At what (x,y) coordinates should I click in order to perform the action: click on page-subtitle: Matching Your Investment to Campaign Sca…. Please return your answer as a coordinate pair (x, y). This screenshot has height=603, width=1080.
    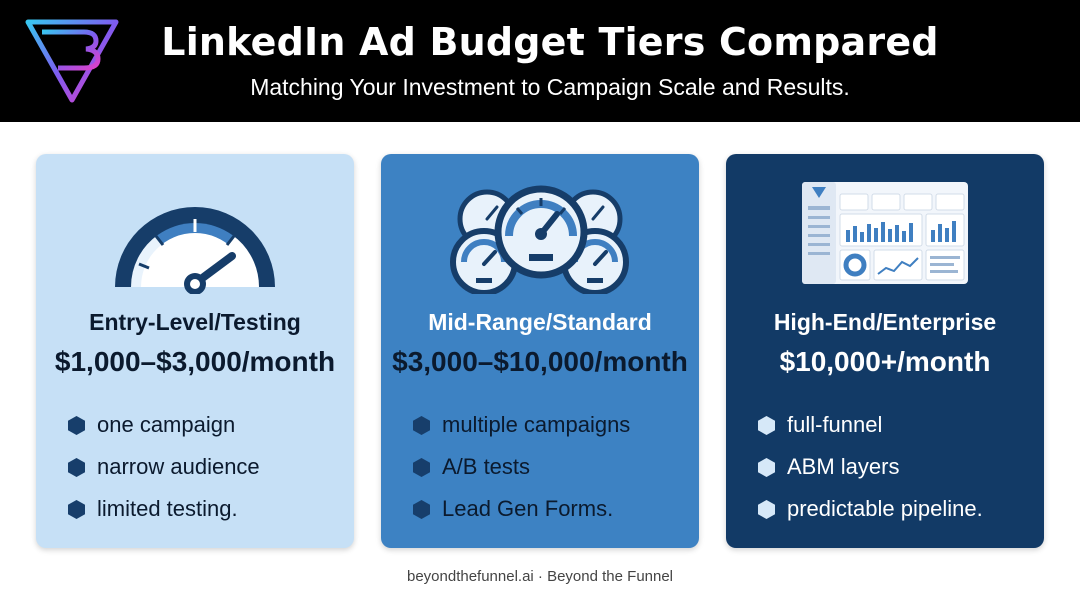
    Looking at the image, I should click on (550, 87).